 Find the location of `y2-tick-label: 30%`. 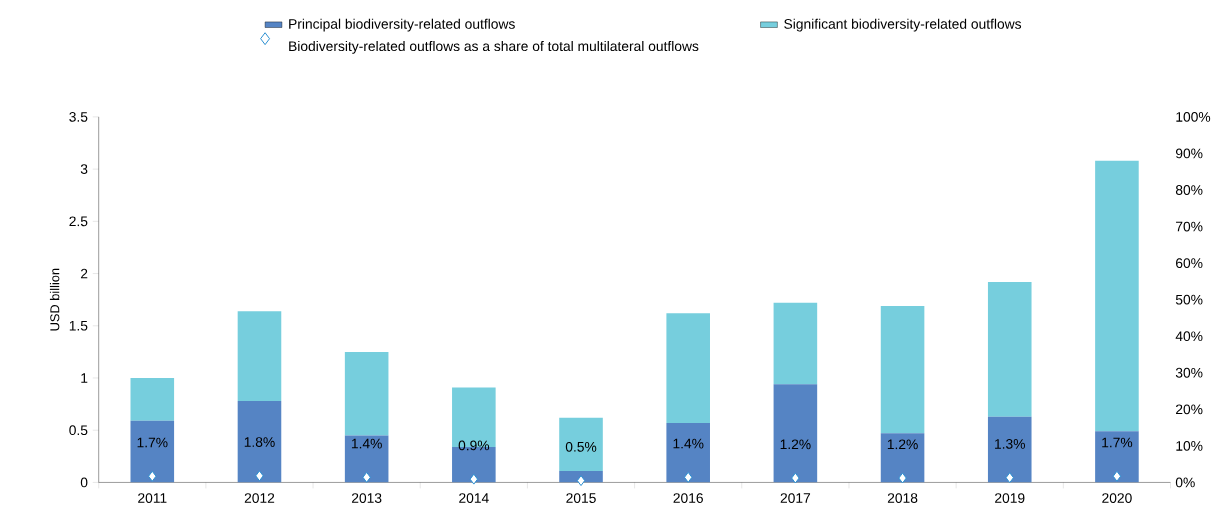

y2-tick-label: 30% is located at coordinates (1189, 372).